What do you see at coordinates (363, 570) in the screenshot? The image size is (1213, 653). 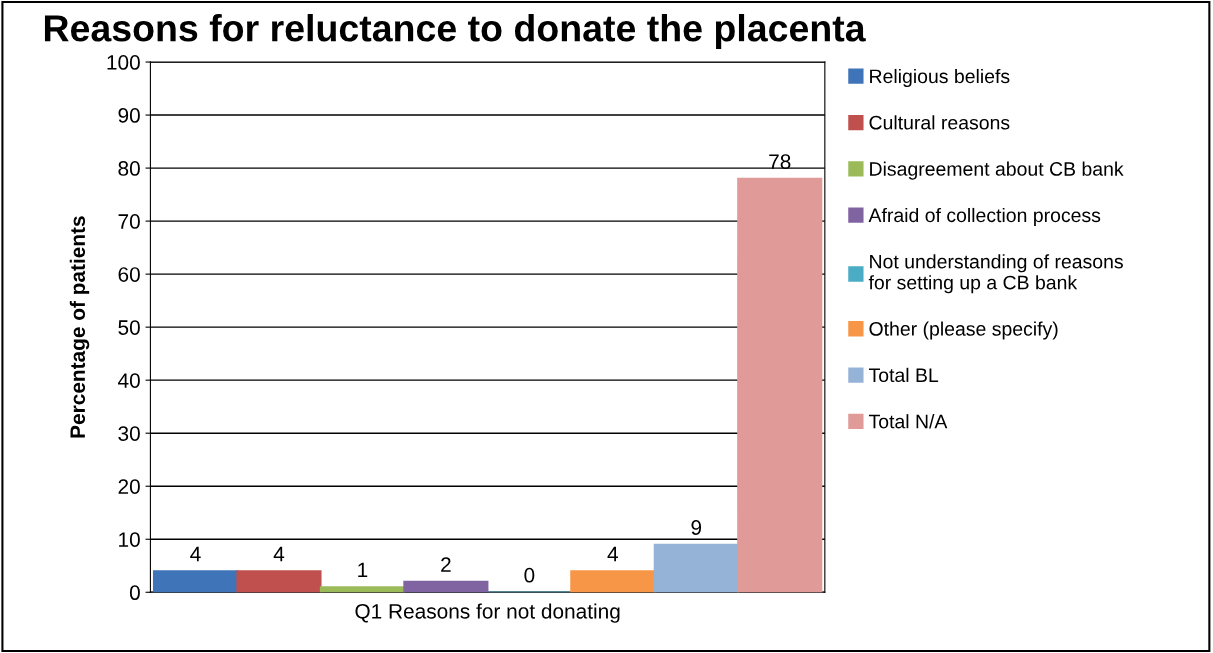 I see `data-label: 1` at bounding box center [363, 570].